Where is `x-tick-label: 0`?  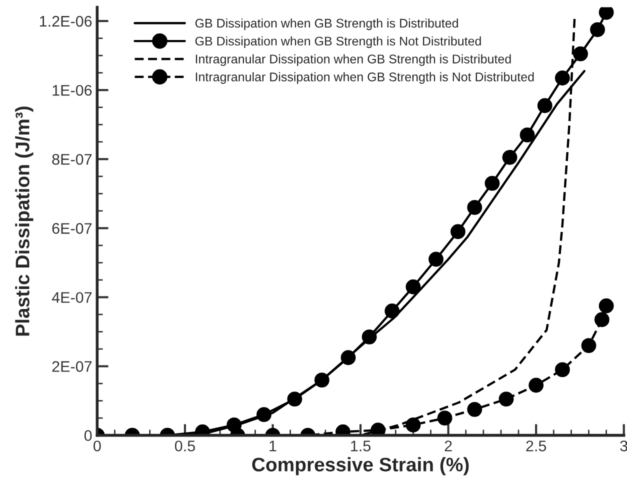 x-tick-label: 0 is located at coordinates (97, 446).